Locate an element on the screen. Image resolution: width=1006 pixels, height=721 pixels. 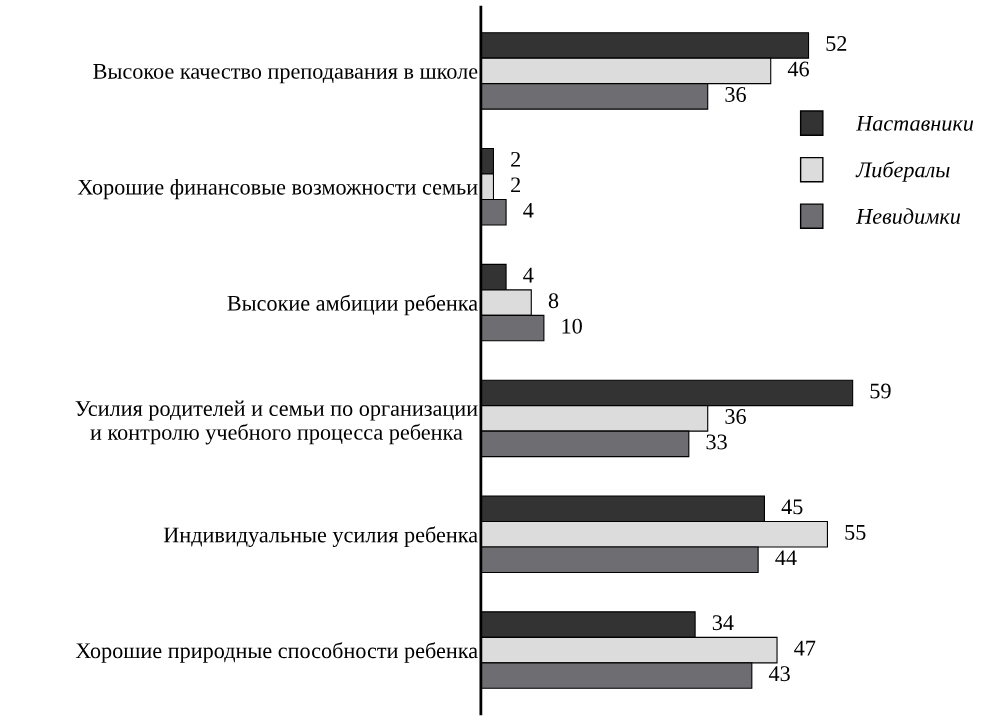
data-label: 10 is located at coordinates (572, 326).